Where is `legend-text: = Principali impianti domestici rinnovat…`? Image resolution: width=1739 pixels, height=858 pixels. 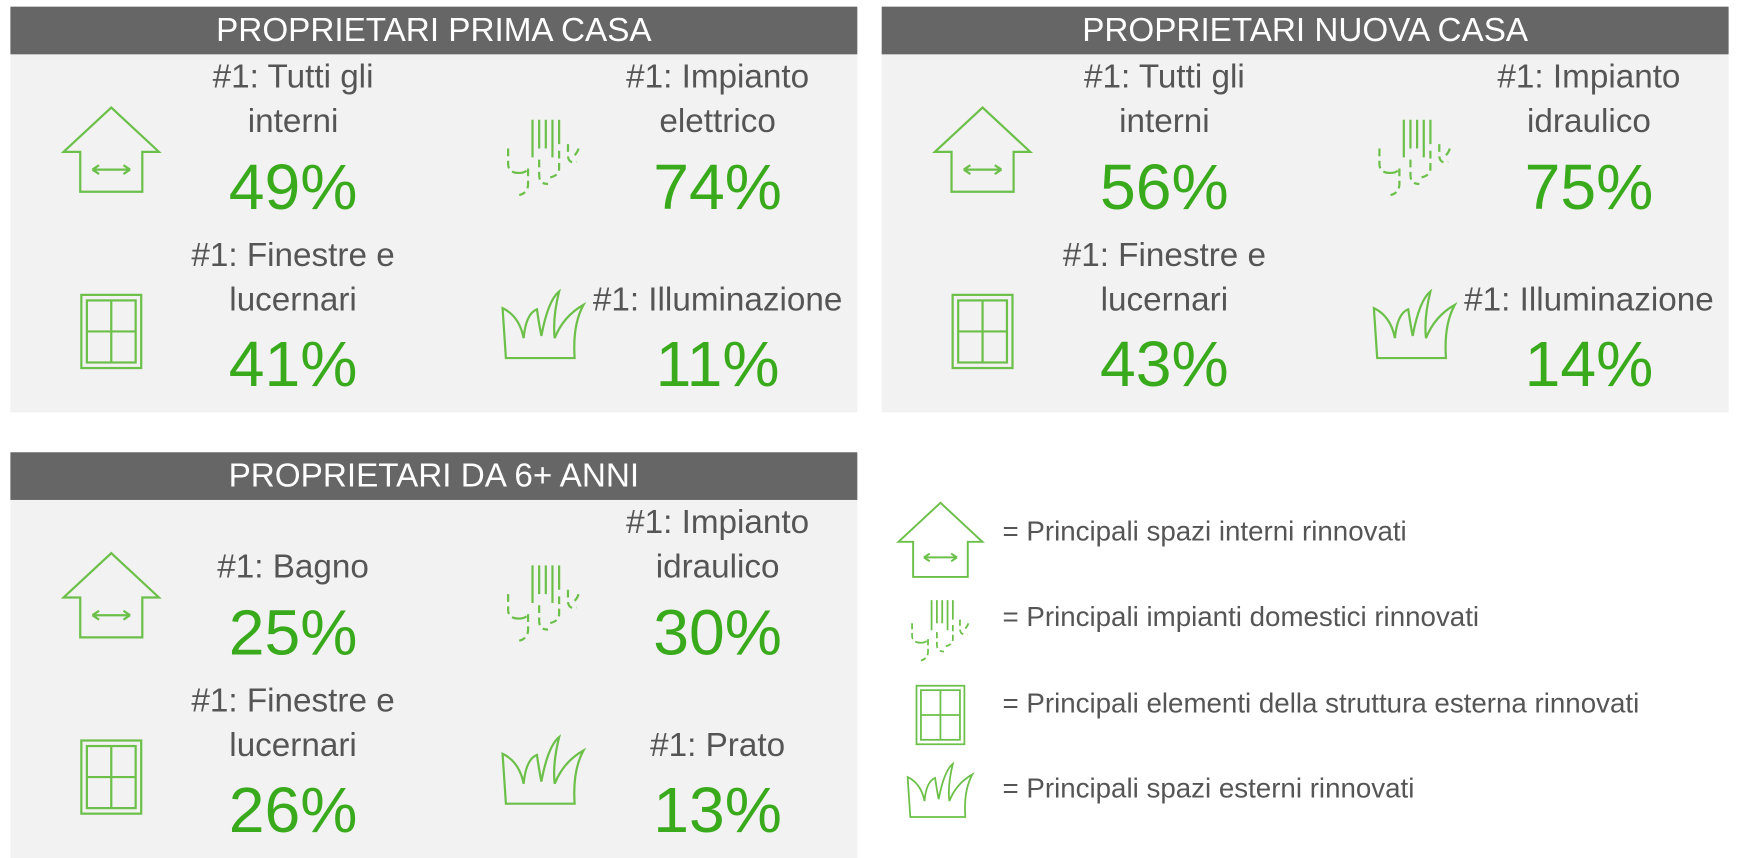 legend-text: = Principali impianti domestici rinnovat… is located at coordinates (1241, 616).